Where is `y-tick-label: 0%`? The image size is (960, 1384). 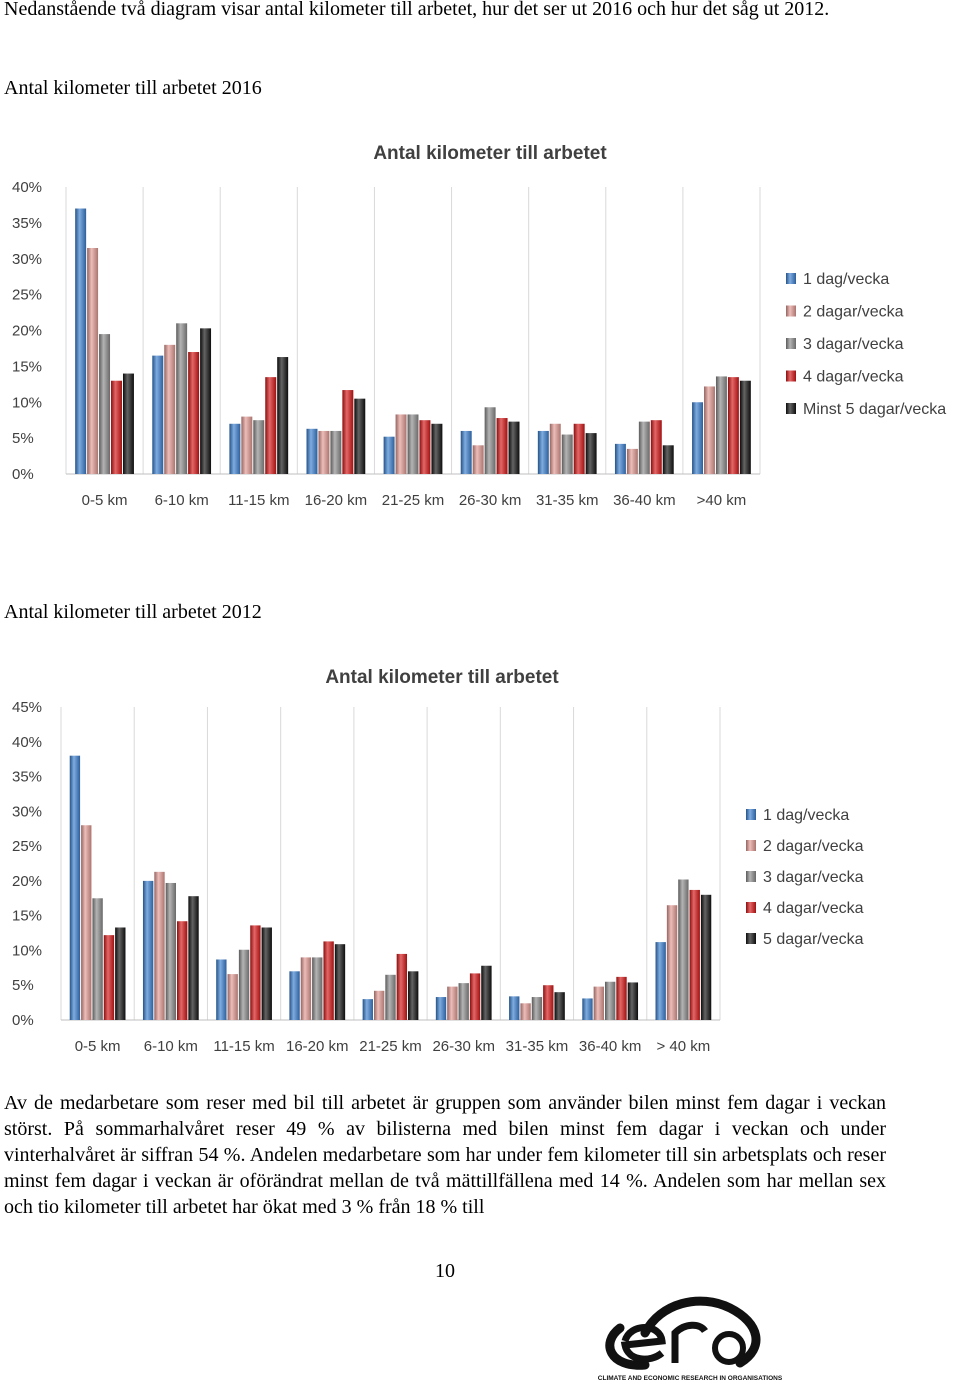
y-tick-label: 0% is located at coordinates (23, 1020).